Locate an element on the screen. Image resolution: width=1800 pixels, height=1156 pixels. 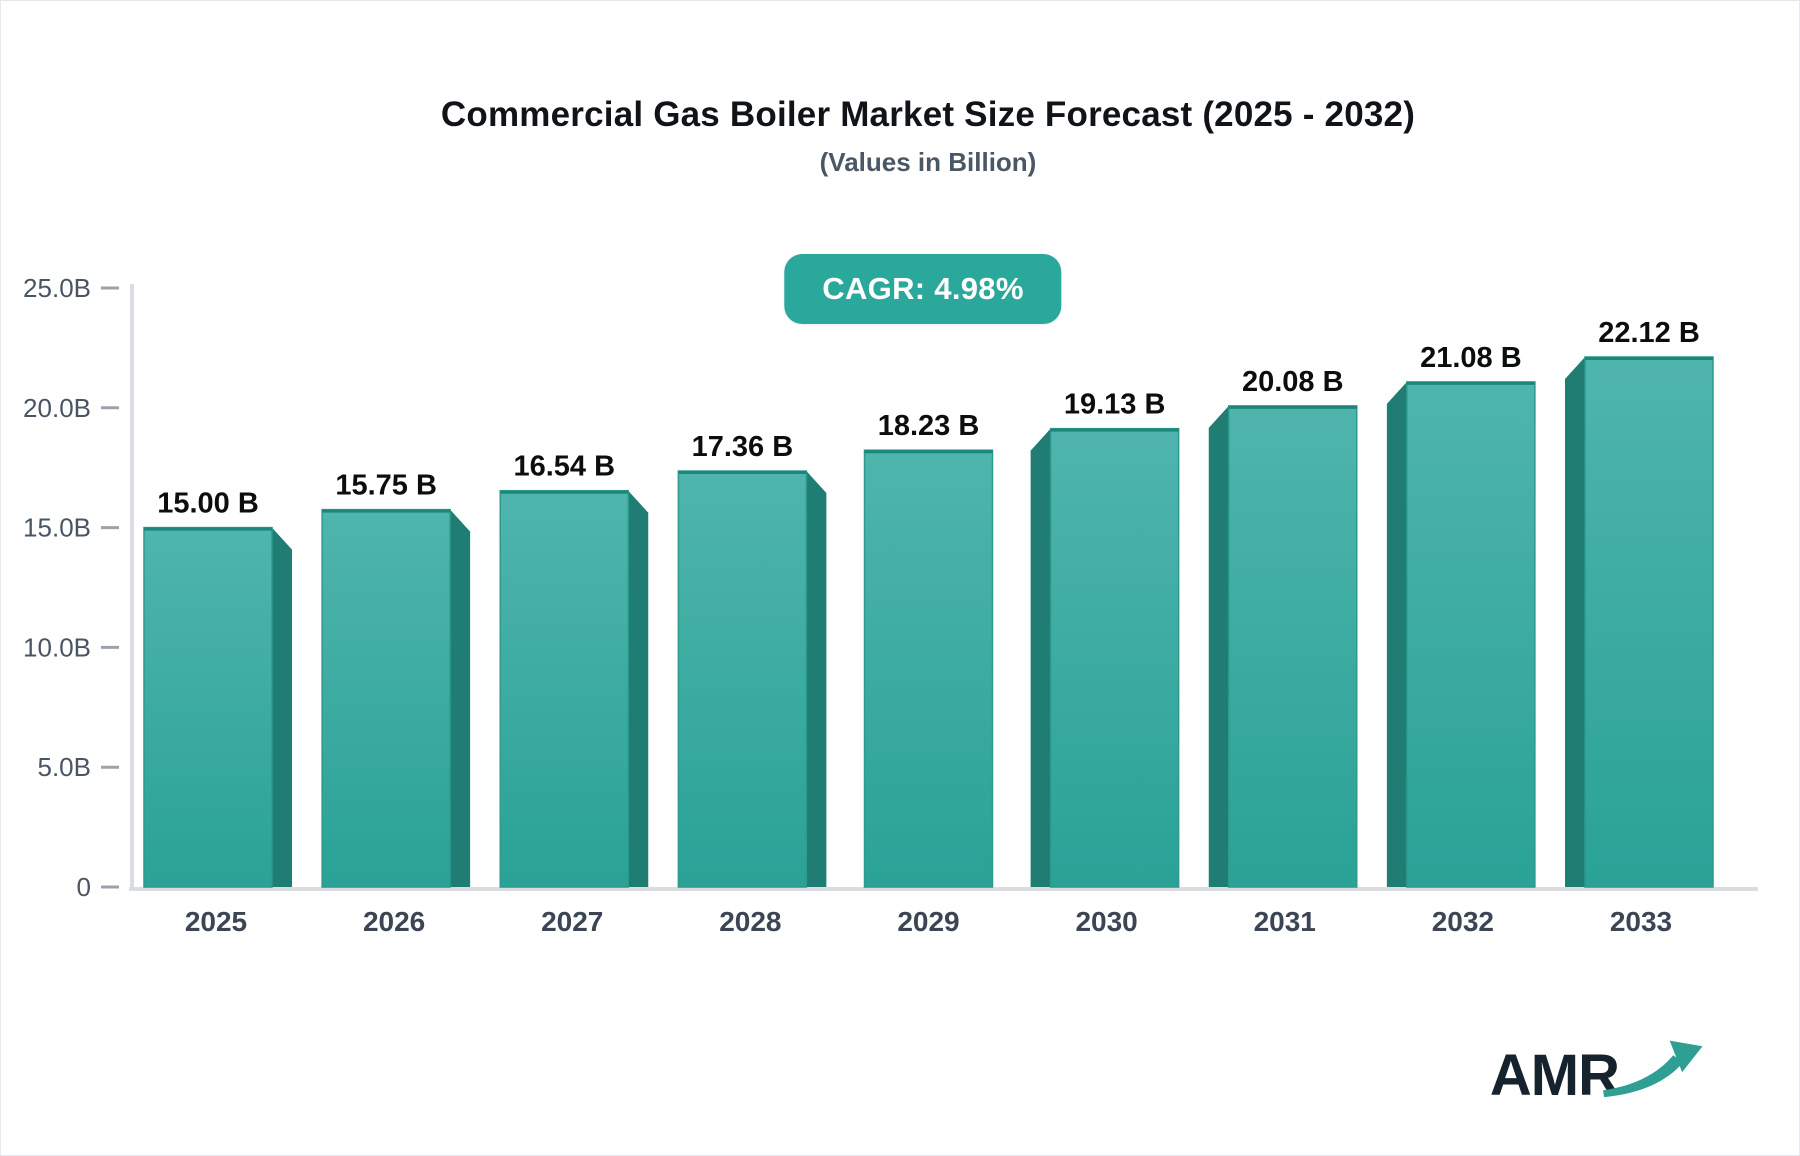
bar-value-label: 20.08 B is located at coordinates (1293, 382).